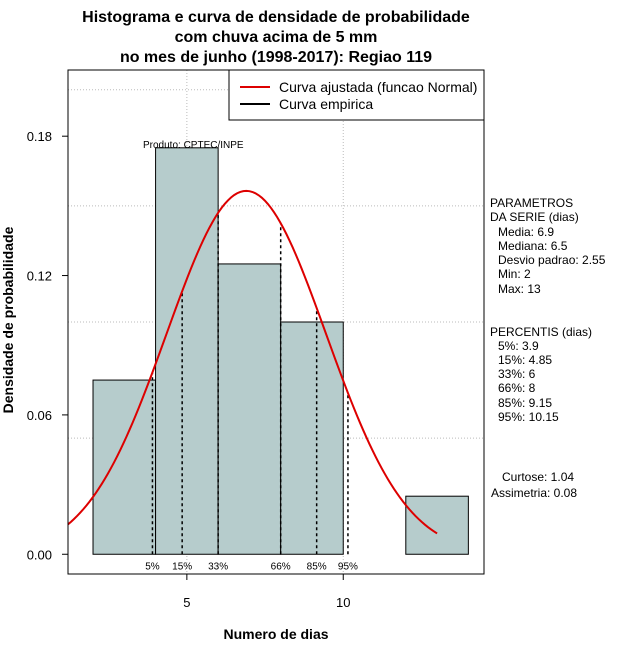 Image resolution: width=640 pixels, height=660 pixels. Describe the element at coordinates (533, 246) in the screenshot. I see `param-median: Mediana: 6.5` at that location.